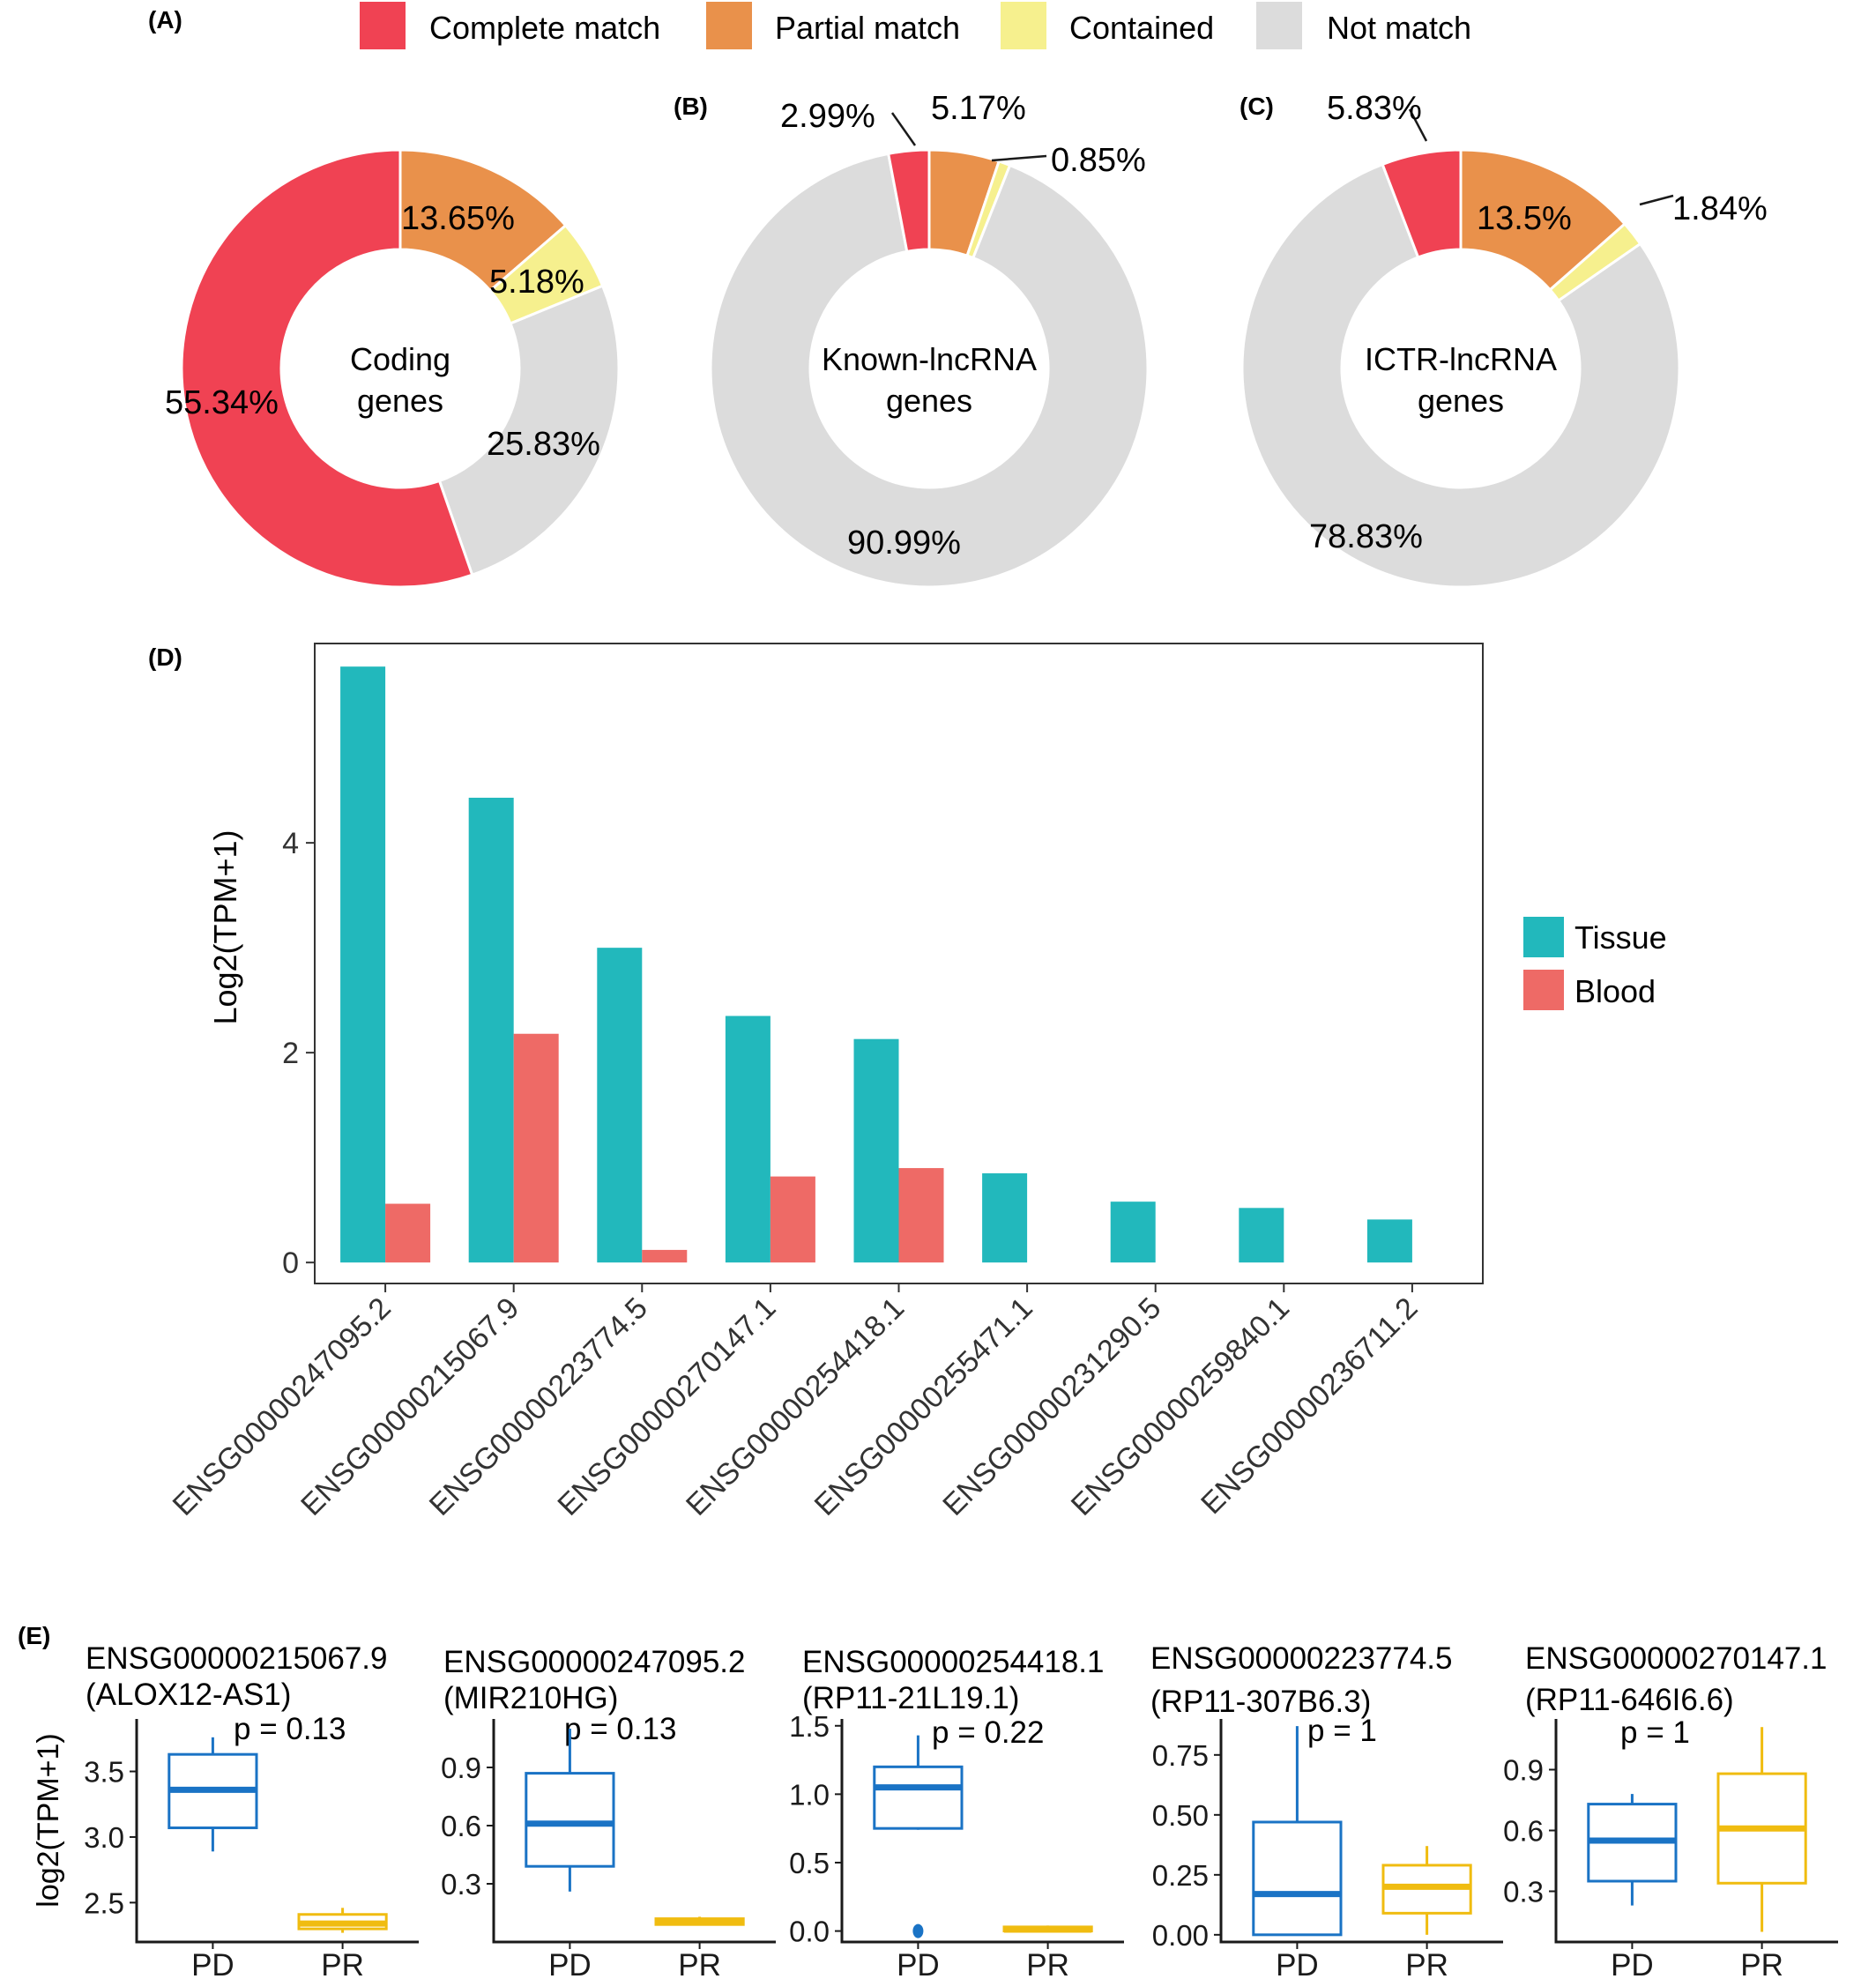 The height and width of the screenshot is (1979, 1876). What do you see at coordinates (290, 843) in the screenshot?
I see `y-tick-label: 4` at bounding box center [290, 843].